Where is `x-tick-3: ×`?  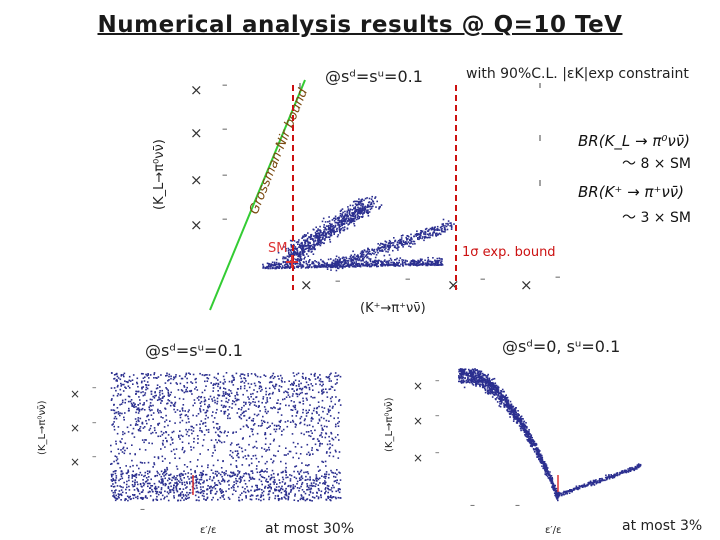 x-tick-3: × is located at coordinates (526, 285).